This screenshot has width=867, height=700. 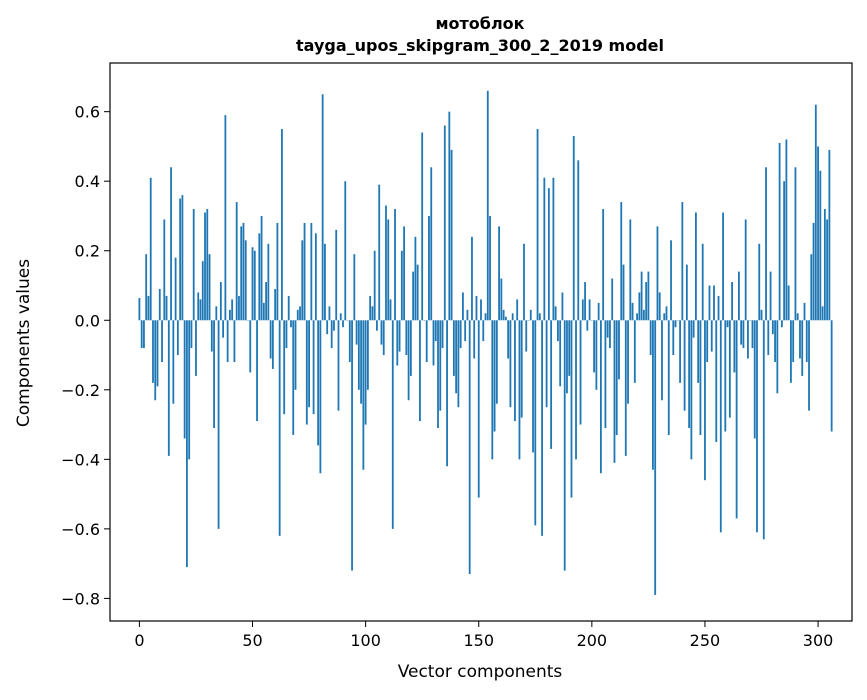 What do you see at coordinates (80, 598) in the screenshot?
I see `y-tick-label: −0.8` at bounding box center [80, 598].